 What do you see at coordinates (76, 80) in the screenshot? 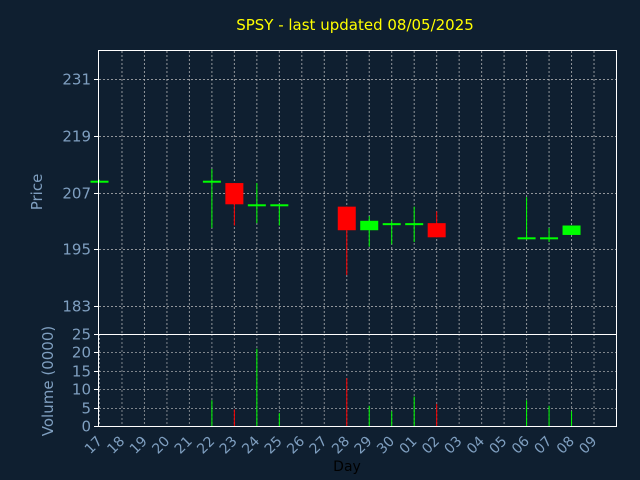
I see `price-tick-label: 231` at bounding box center [76, 80].